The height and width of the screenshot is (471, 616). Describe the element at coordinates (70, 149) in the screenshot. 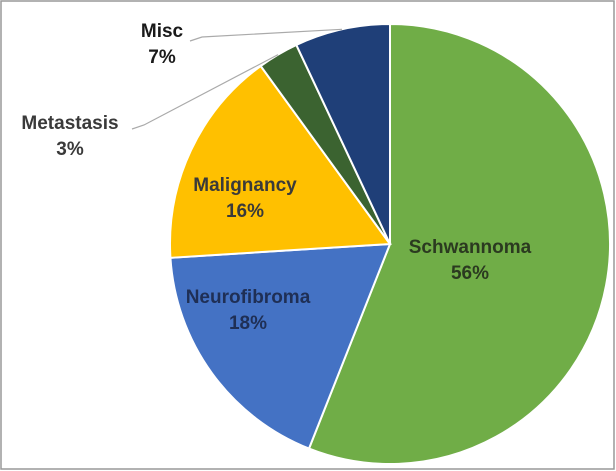

I see `slice-value-label: 3%` at that location.